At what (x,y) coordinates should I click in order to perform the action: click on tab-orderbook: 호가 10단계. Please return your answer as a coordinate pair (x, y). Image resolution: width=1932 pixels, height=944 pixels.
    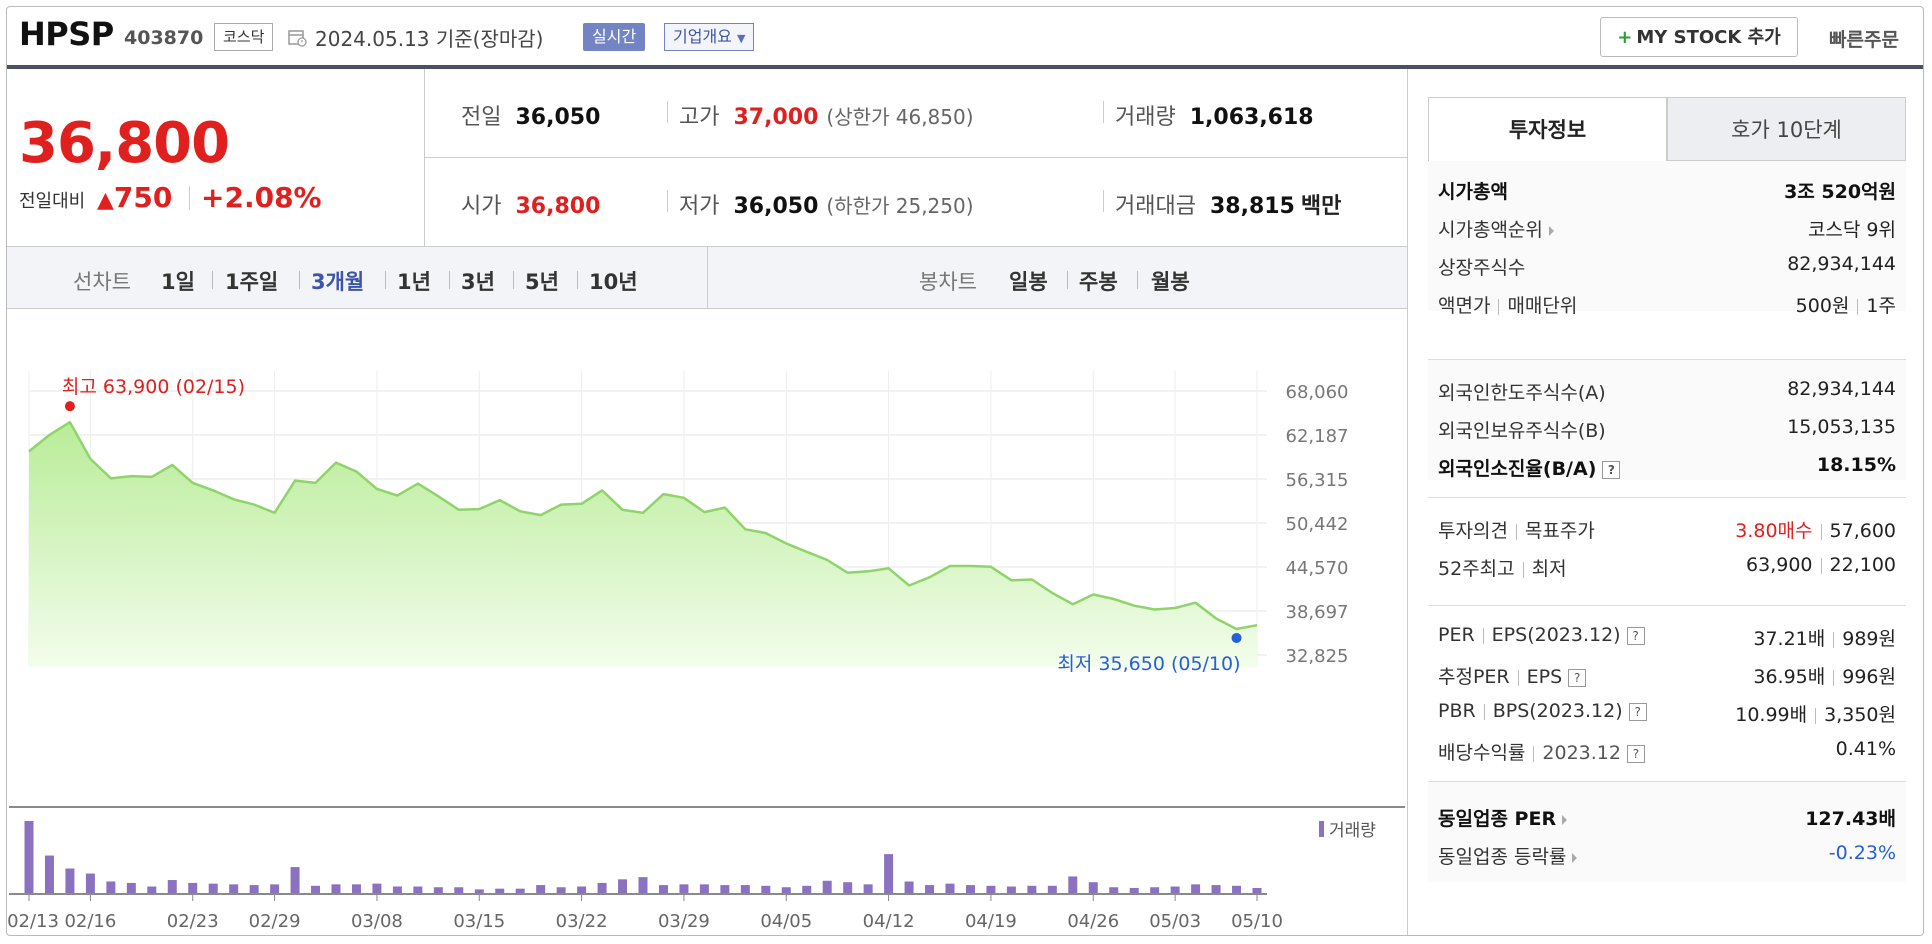
    Looking at the image, I should click on (1786, 129).